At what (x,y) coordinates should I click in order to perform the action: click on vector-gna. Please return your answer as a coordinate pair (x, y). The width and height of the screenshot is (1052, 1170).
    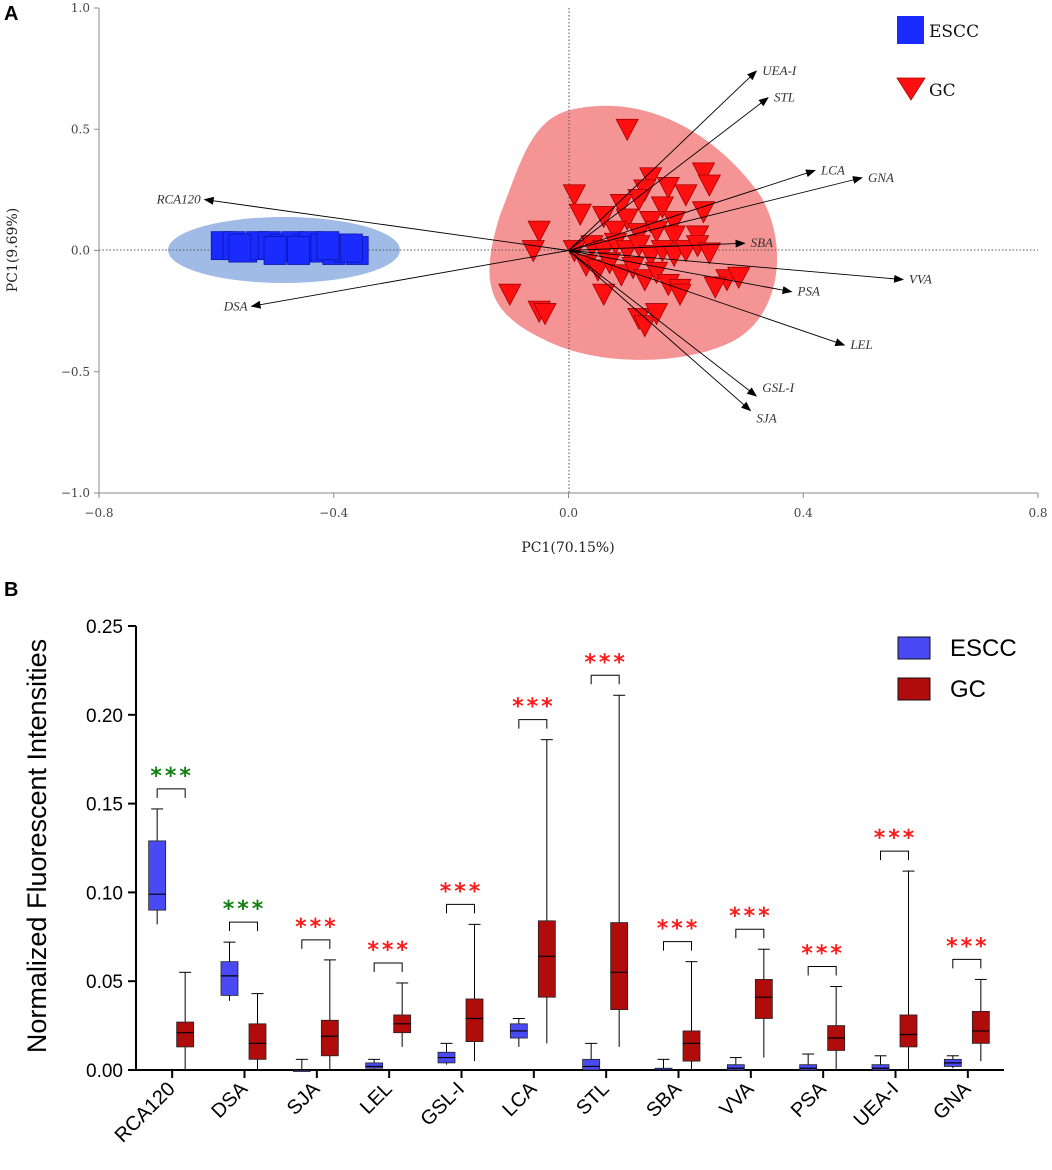
    Looking at the image, I should click on (715, 213).